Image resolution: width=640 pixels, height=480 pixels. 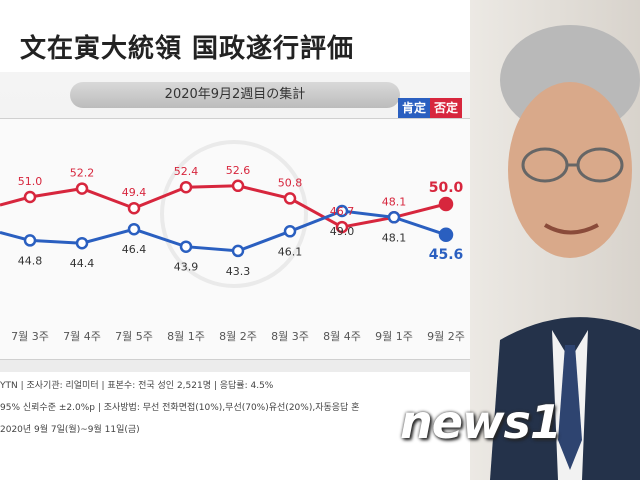 What do you see at coordinates (342, 336) in the screenshot?
I see `x-tick-label-6: 8월 4주` at bounding box center [342, 336].